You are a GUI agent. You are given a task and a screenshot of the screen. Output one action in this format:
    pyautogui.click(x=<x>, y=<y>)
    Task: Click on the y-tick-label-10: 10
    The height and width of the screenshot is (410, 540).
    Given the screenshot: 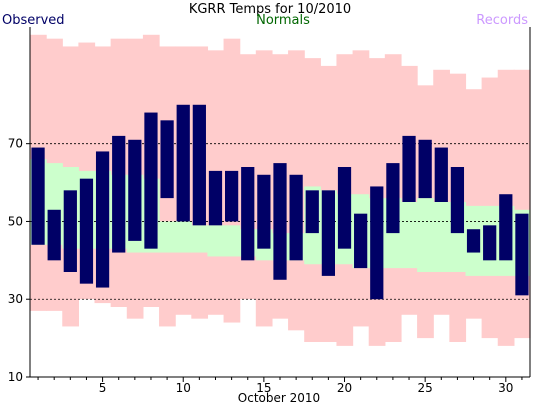 What is the action you would take?
    pyautogui.click(x=15, y=377)
    